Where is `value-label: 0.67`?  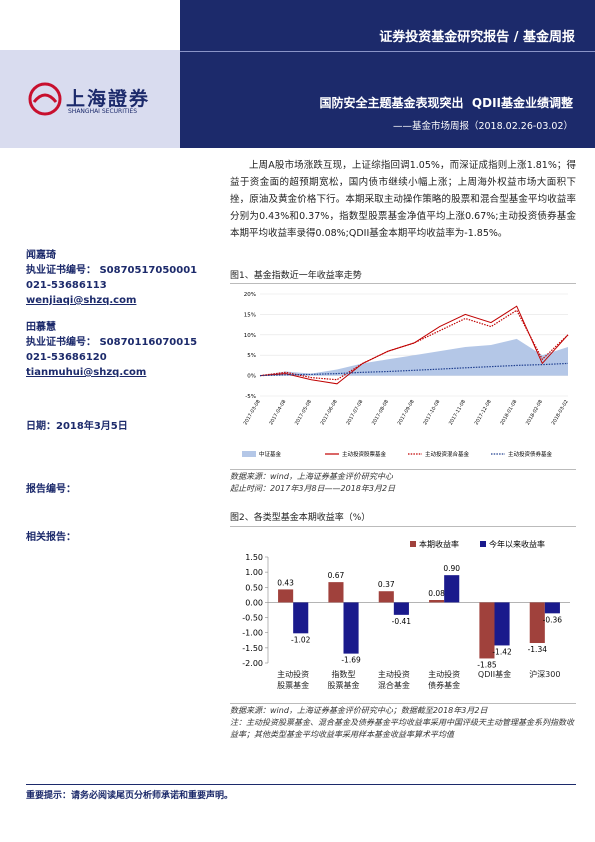
value-label: 0.67 is located at coordinates (336, 575).